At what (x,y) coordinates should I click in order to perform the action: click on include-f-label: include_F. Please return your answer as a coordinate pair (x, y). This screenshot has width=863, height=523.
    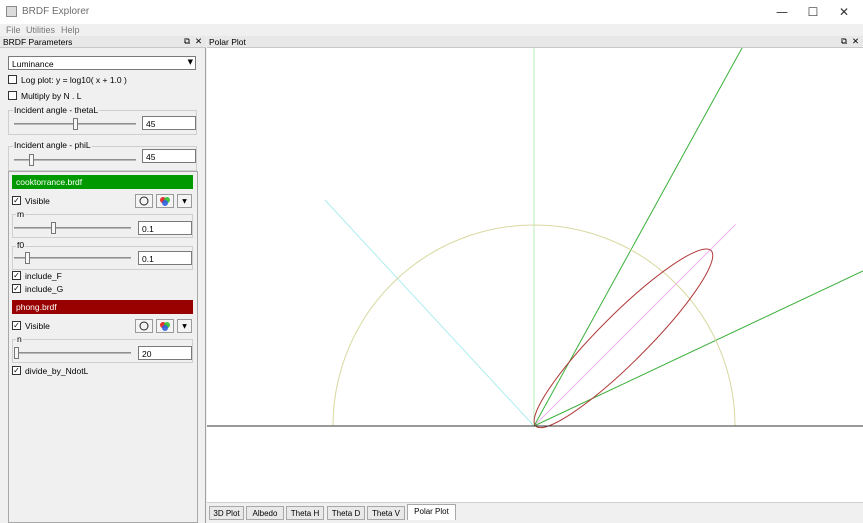
    Looking at the image, I should click on (43, 276).